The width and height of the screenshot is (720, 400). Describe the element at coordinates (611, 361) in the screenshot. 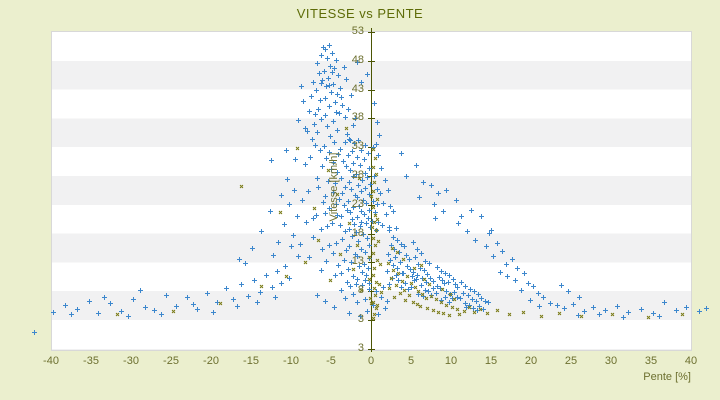

I see `x-tick-label: 30` at that location.